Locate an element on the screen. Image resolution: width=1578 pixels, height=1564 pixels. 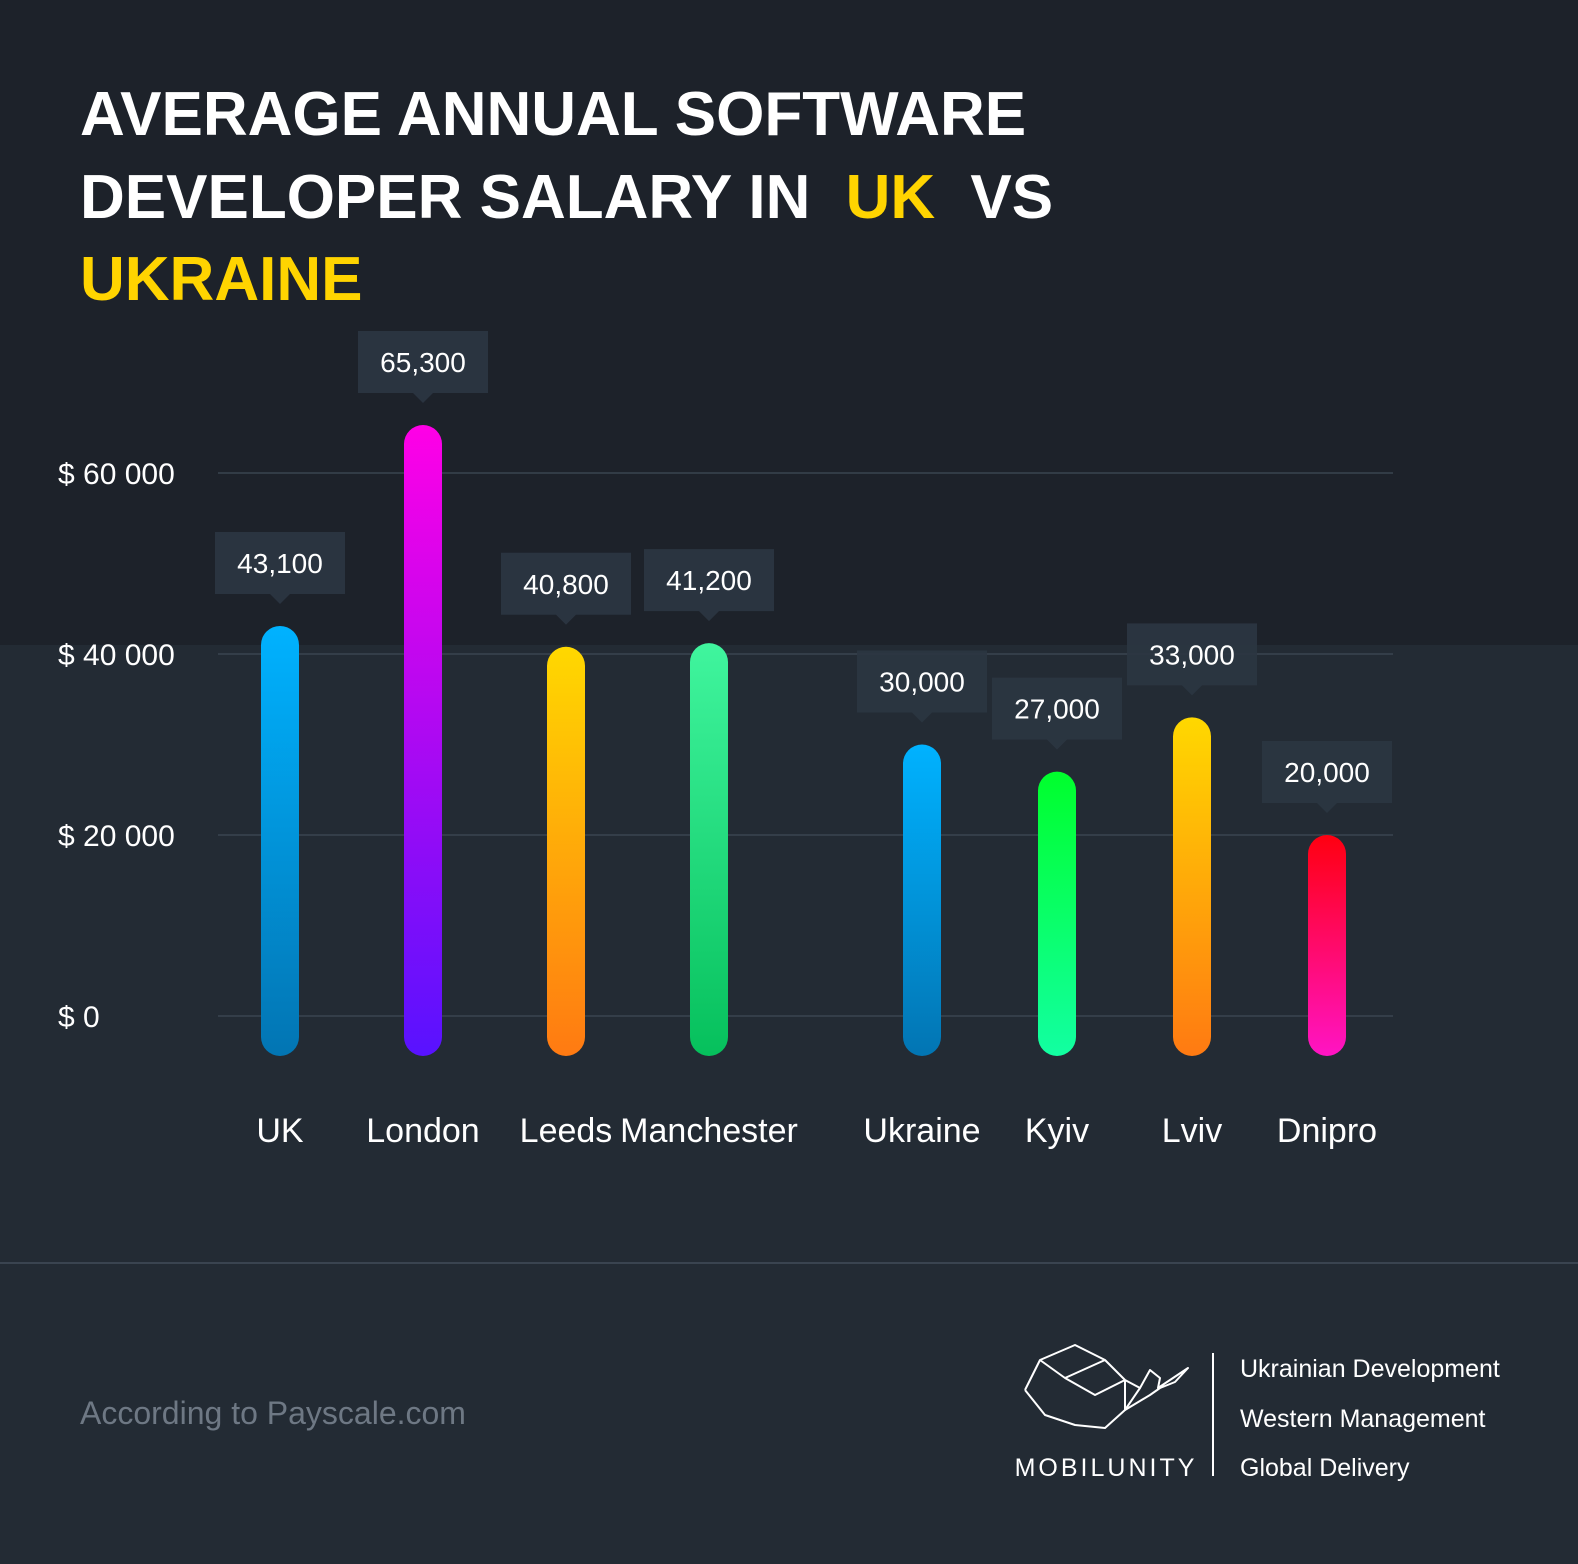
value-label: 20,000 is located at coordinates (1327, 772).